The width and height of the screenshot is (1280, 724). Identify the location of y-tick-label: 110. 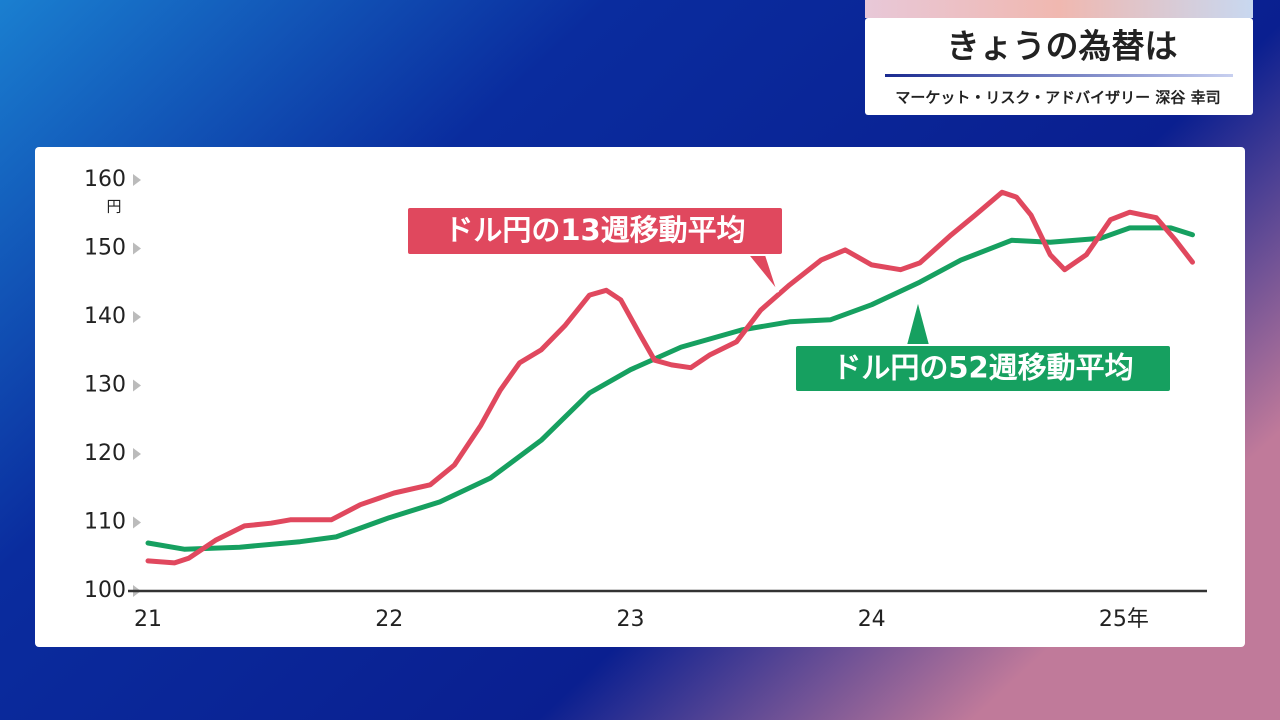
(105, 522).